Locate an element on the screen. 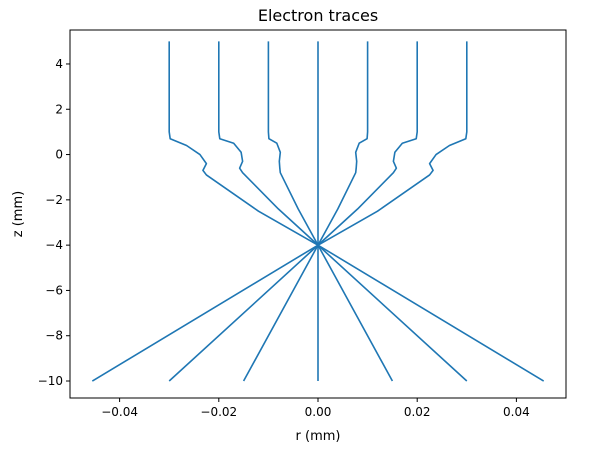  x-axis-ticks: −0.04 −0.02 0.00 0.02 0.04 is located at coordinates (315, 408).